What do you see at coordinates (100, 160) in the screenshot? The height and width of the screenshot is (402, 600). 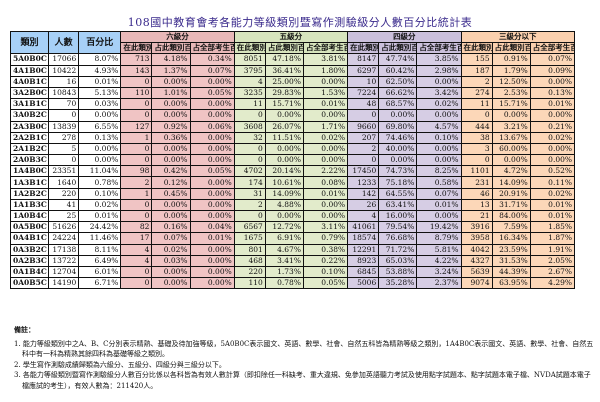 I see `percent-cell: 0.00%` at bounding box center [100, 160].